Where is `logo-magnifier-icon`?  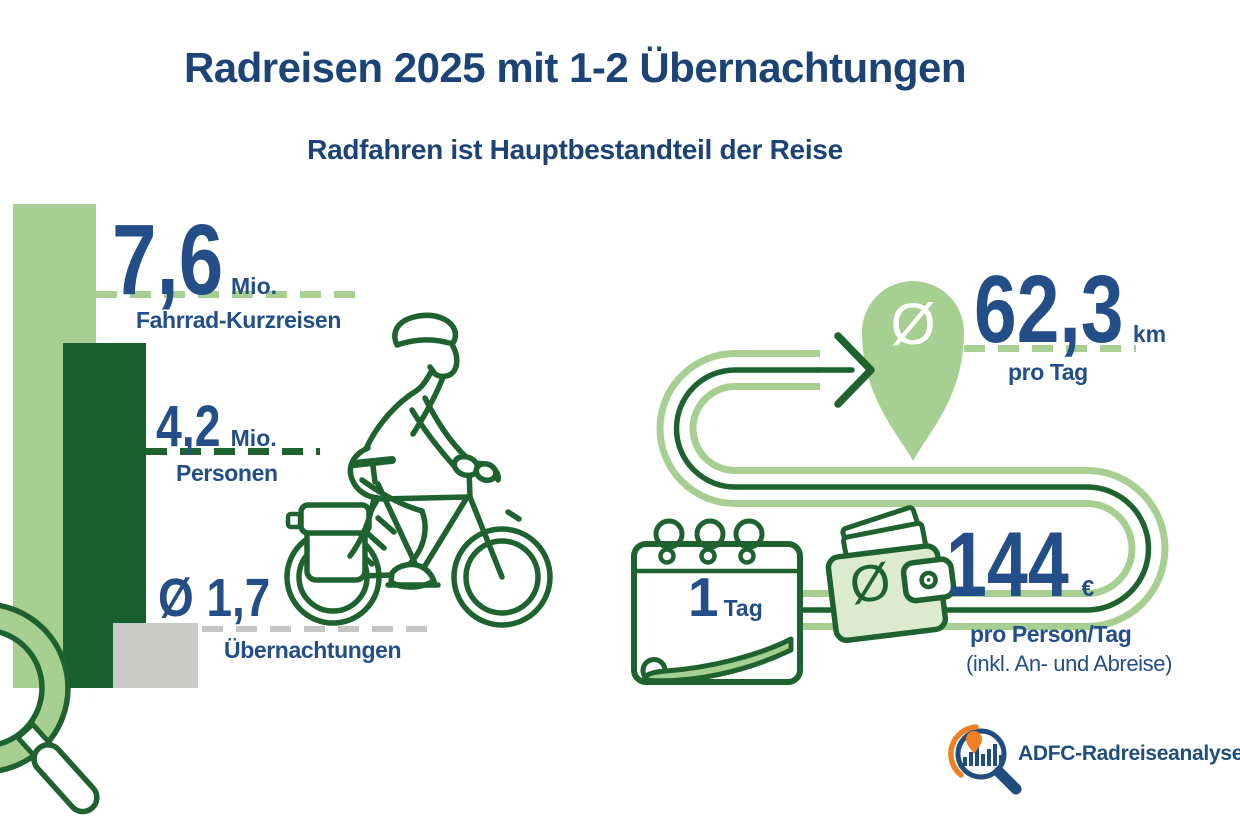
logo-magnifier-icon is located at coordinates (985, 759).